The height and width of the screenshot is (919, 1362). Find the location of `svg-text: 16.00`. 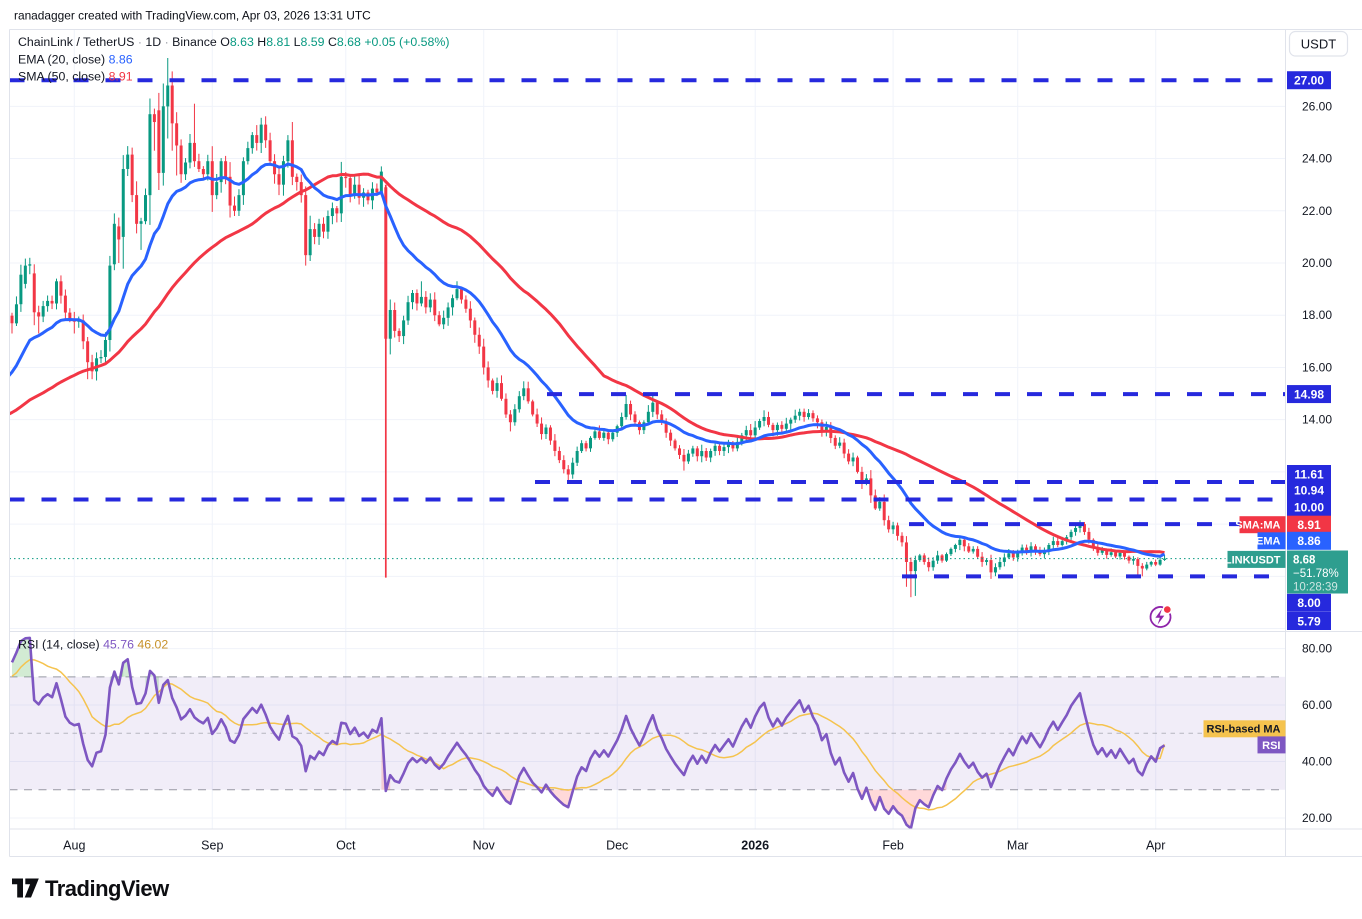

svg-text: 16.00 is located at coordinates (1317, 367).